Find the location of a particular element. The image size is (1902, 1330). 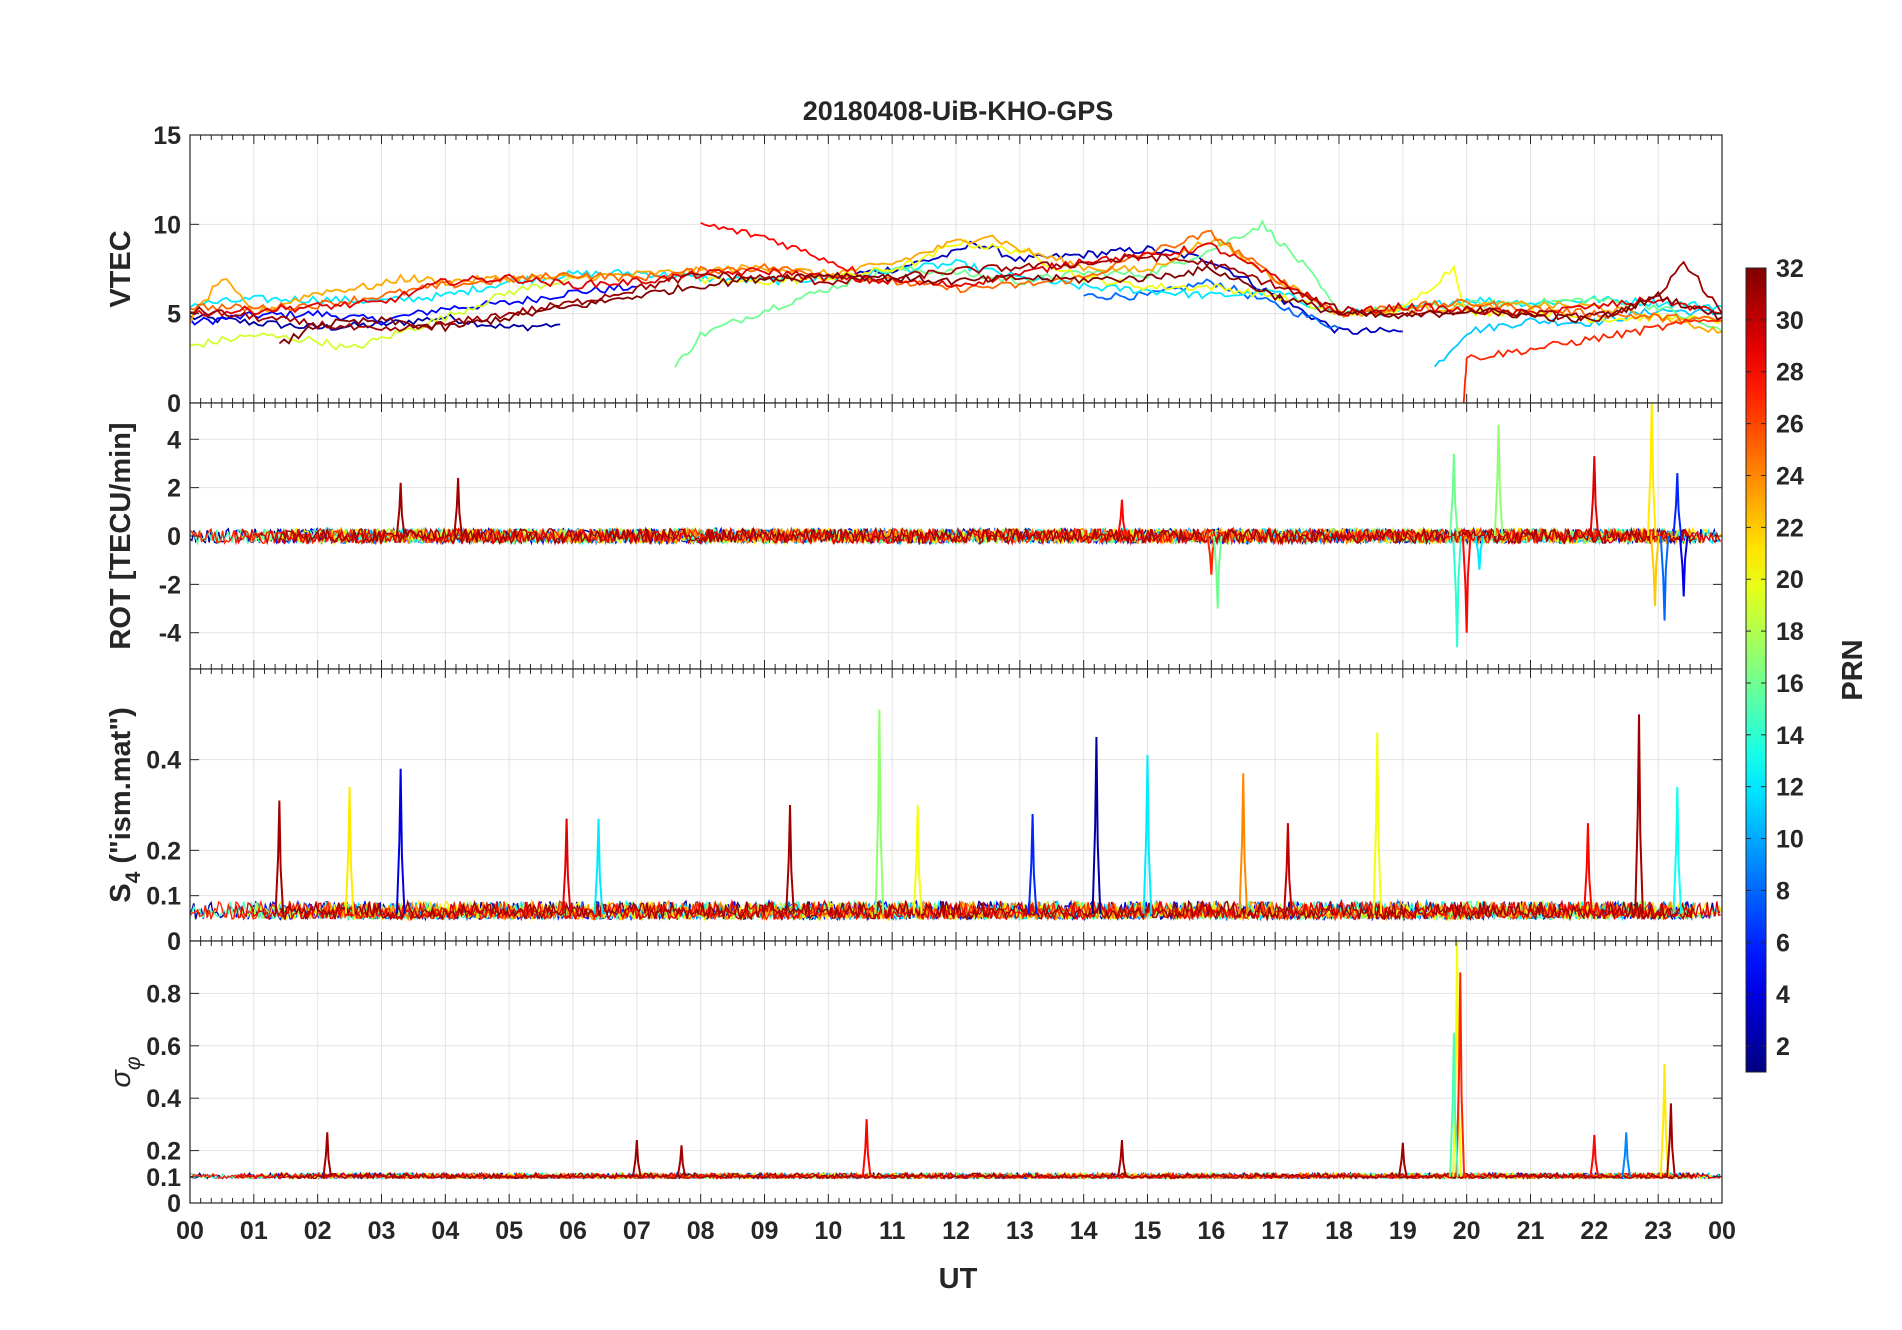

y-tick-label: 4 is located at coordinates (174, 440).